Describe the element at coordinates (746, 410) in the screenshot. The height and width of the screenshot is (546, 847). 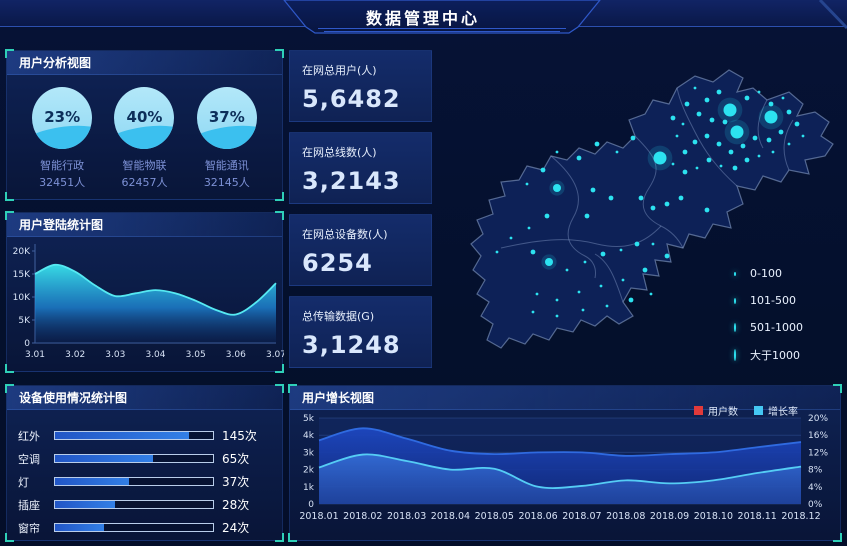
I see `growth-chart-legend: 用户数 增长率` at that location.